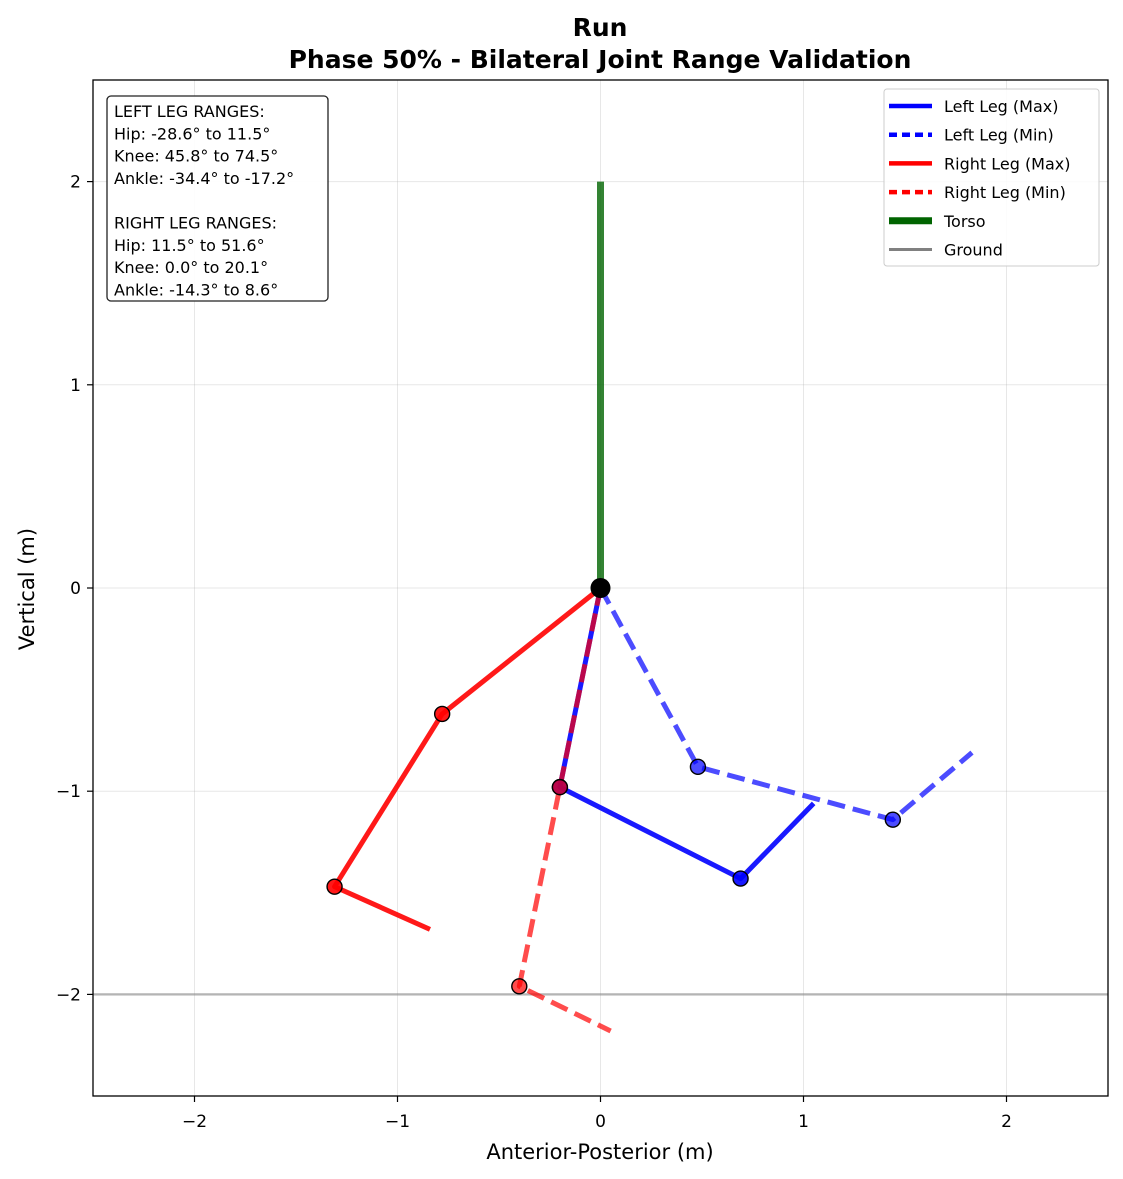 Image resolution: width=1123 pixels, height=1179 pixels. What do you see at coordinates (397, 1122) in the screenshot?
I see `x-tick-label: −1` at bounding box center [397, 1122].